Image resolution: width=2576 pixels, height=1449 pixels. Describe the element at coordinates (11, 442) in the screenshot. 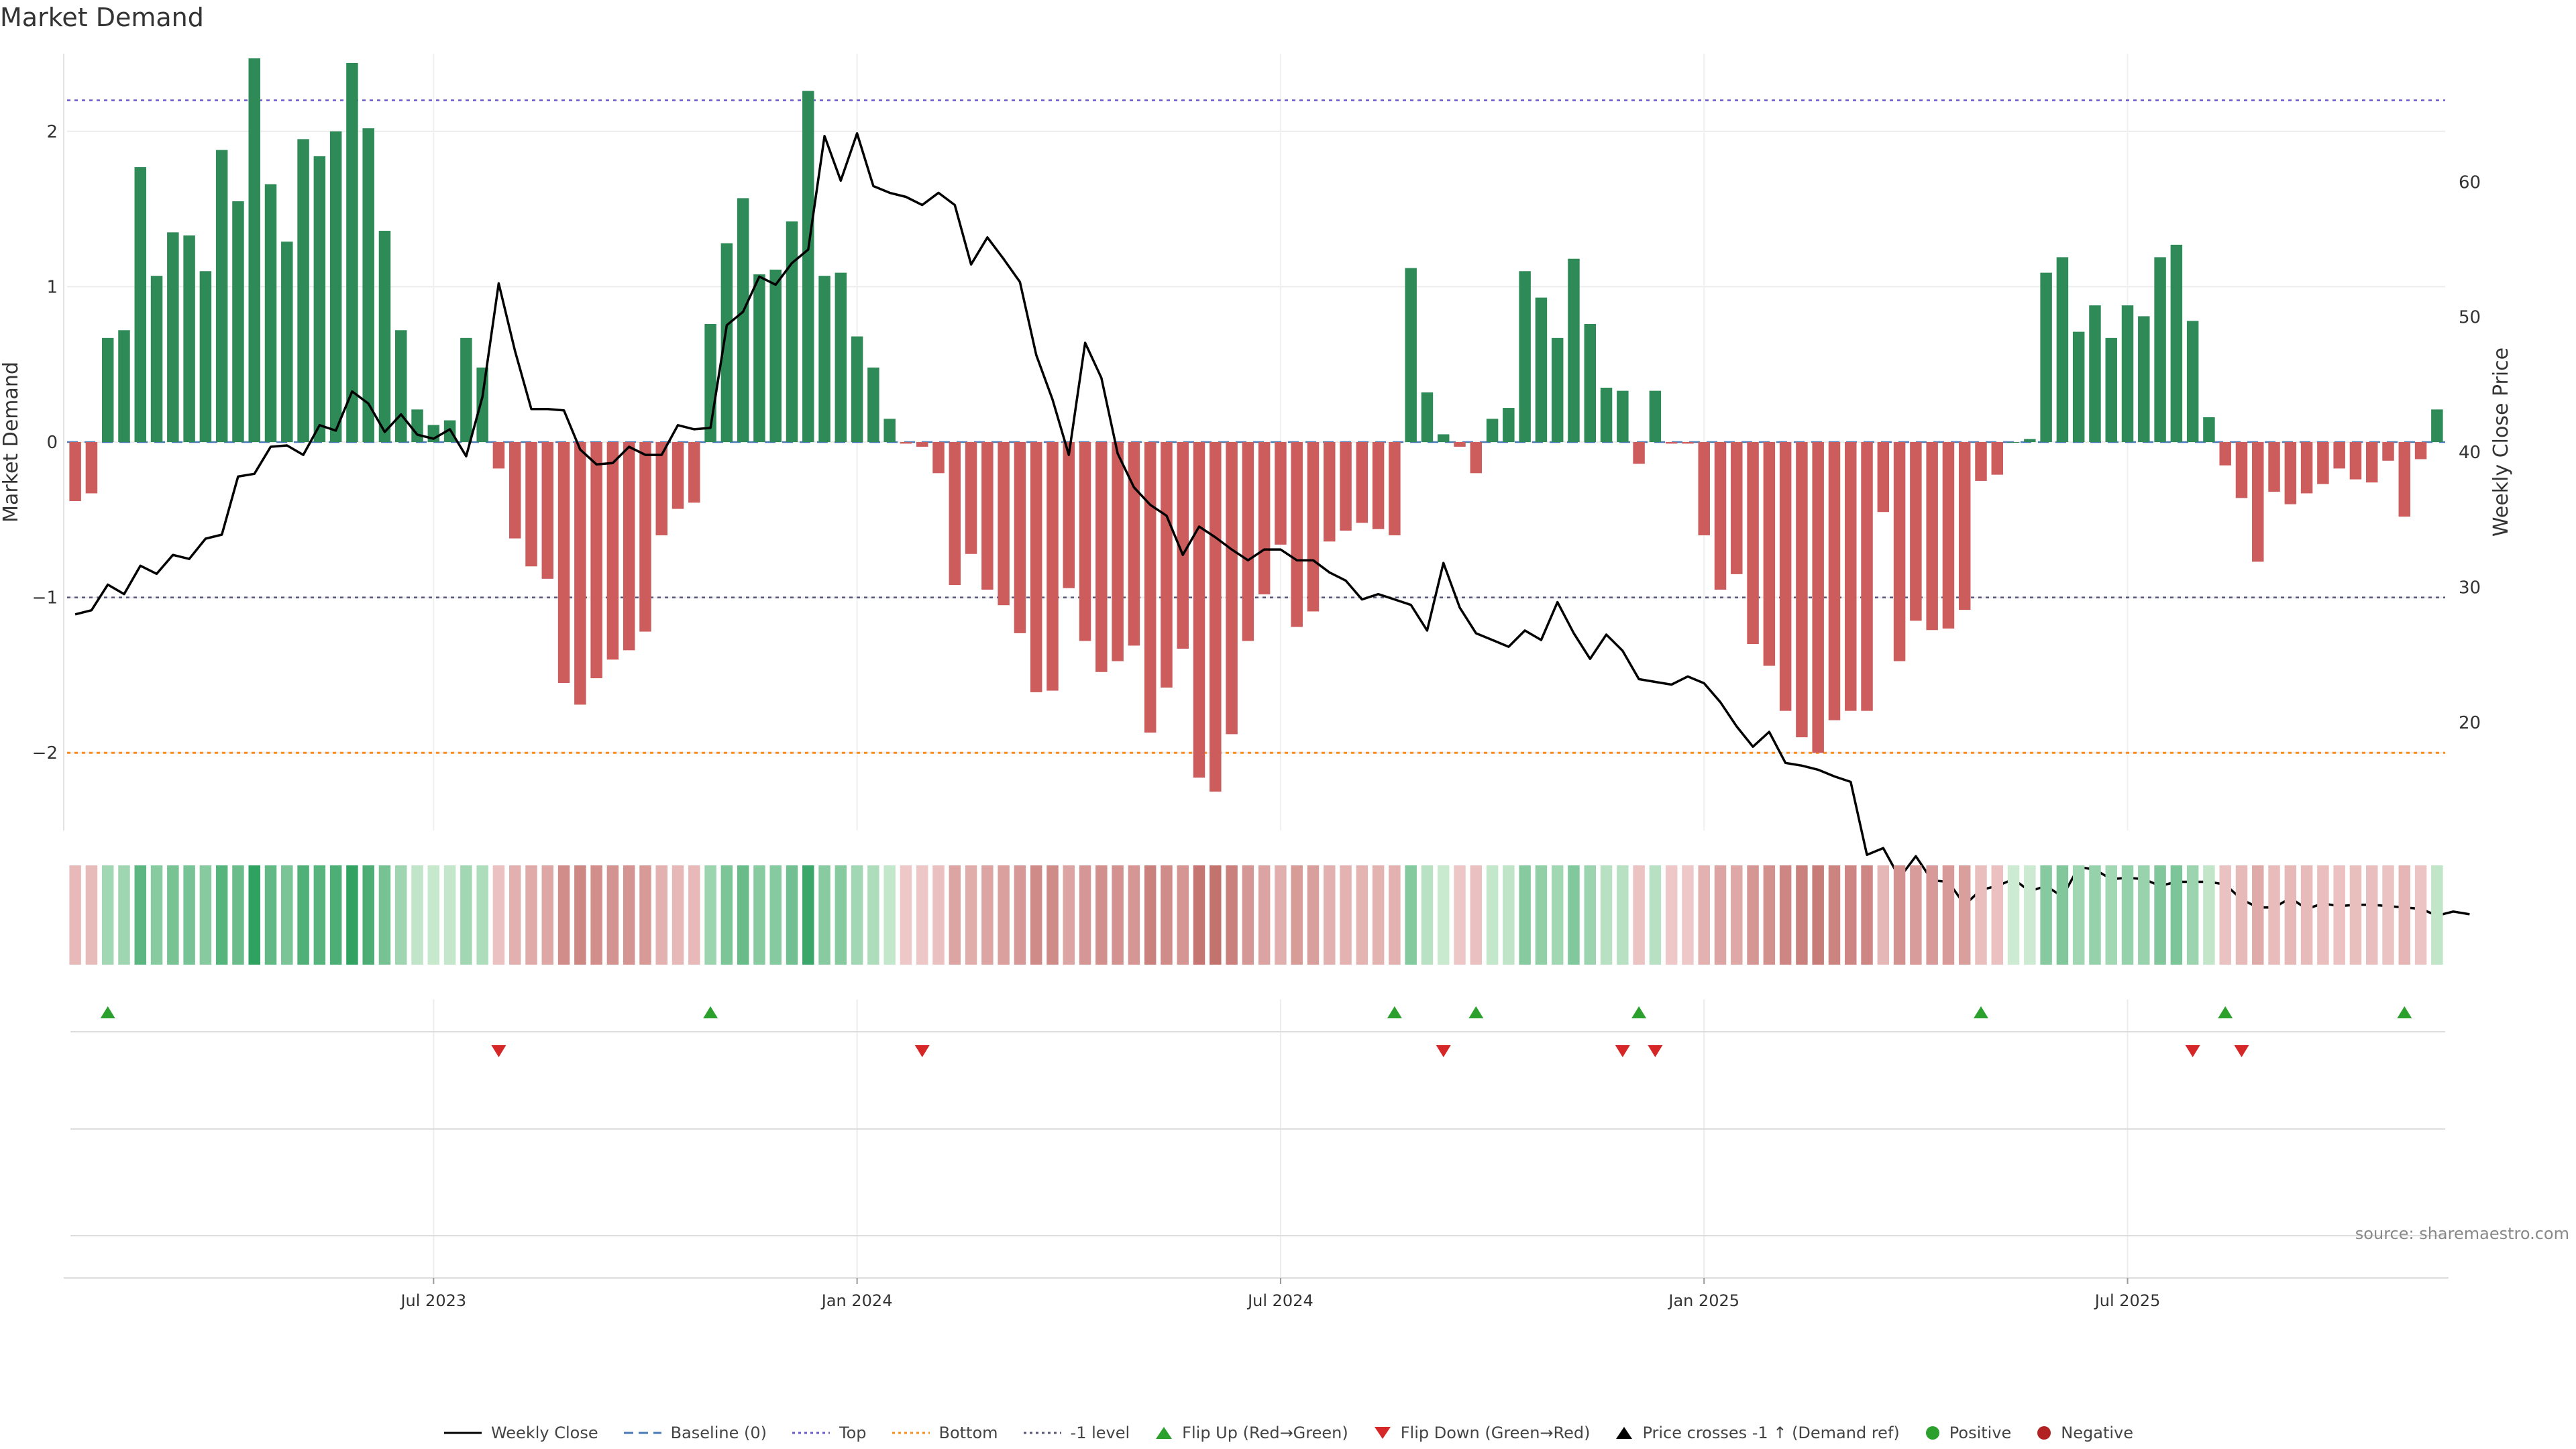

I see `y-axis-label: Market Demand` at that location.